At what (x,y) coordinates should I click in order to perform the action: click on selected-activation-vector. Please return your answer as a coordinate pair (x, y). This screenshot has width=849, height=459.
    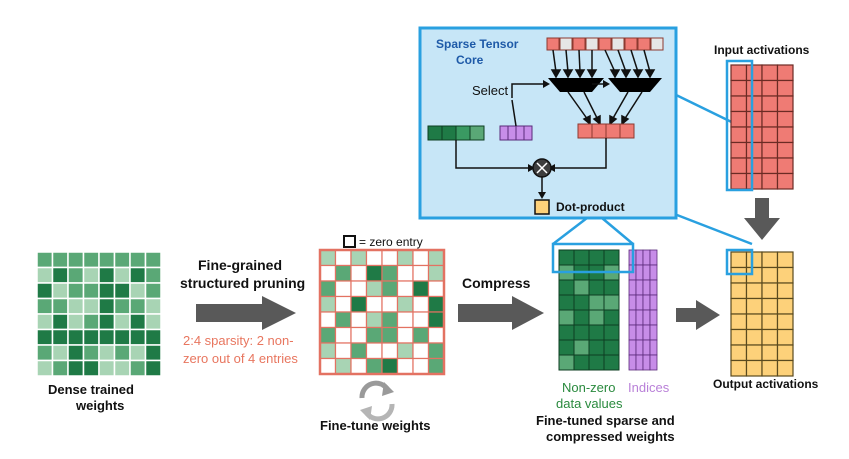
    Looking at the image, I should click on (606, 131).